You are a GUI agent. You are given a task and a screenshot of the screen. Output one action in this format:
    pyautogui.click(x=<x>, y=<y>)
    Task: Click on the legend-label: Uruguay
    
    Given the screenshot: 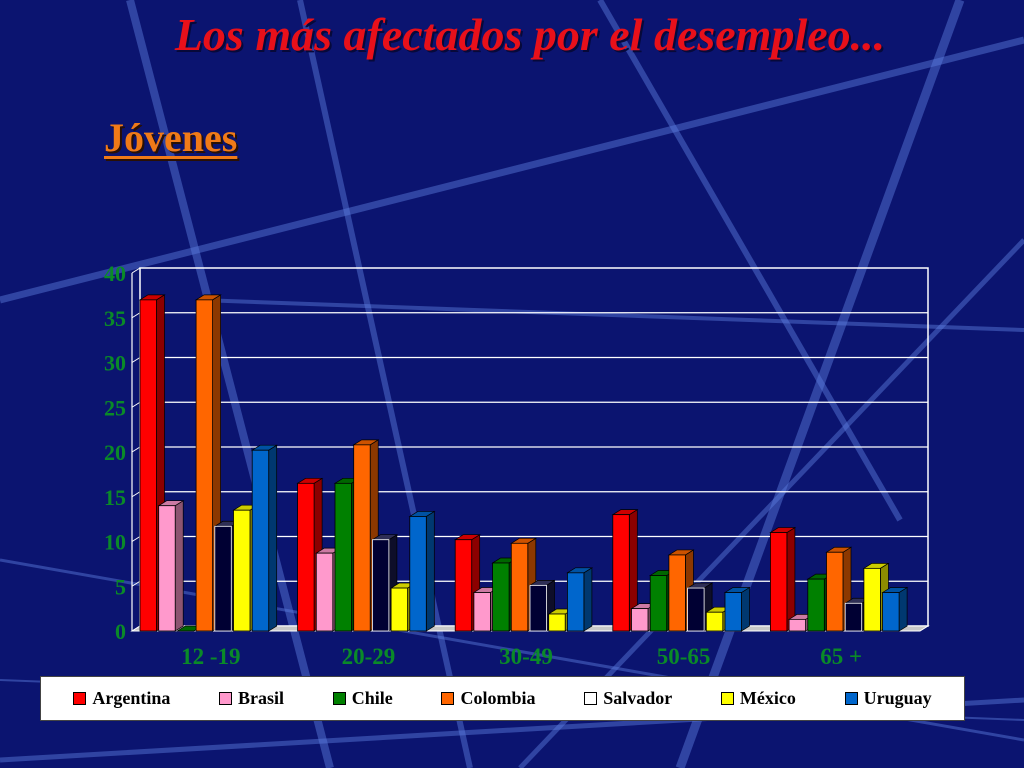 What is the action you would take?
    pyautogui.click(x=897, y=698)
    